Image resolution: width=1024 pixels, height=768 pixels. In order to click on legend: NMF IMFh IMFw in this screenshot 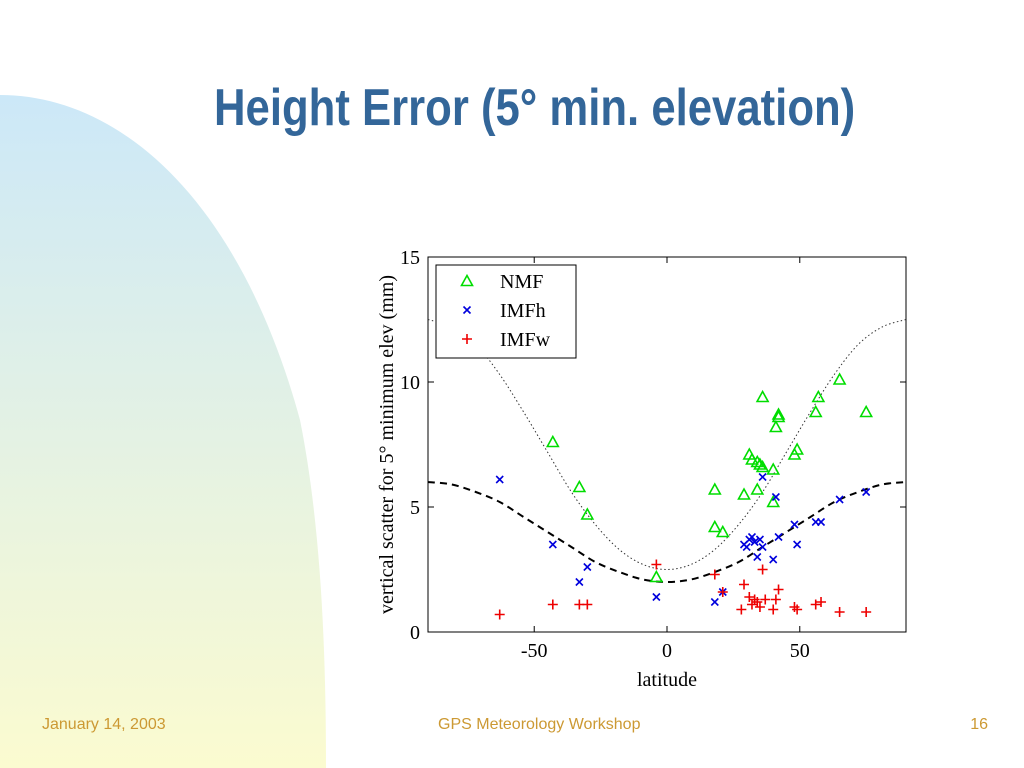, I will do `click(506, 311)`.